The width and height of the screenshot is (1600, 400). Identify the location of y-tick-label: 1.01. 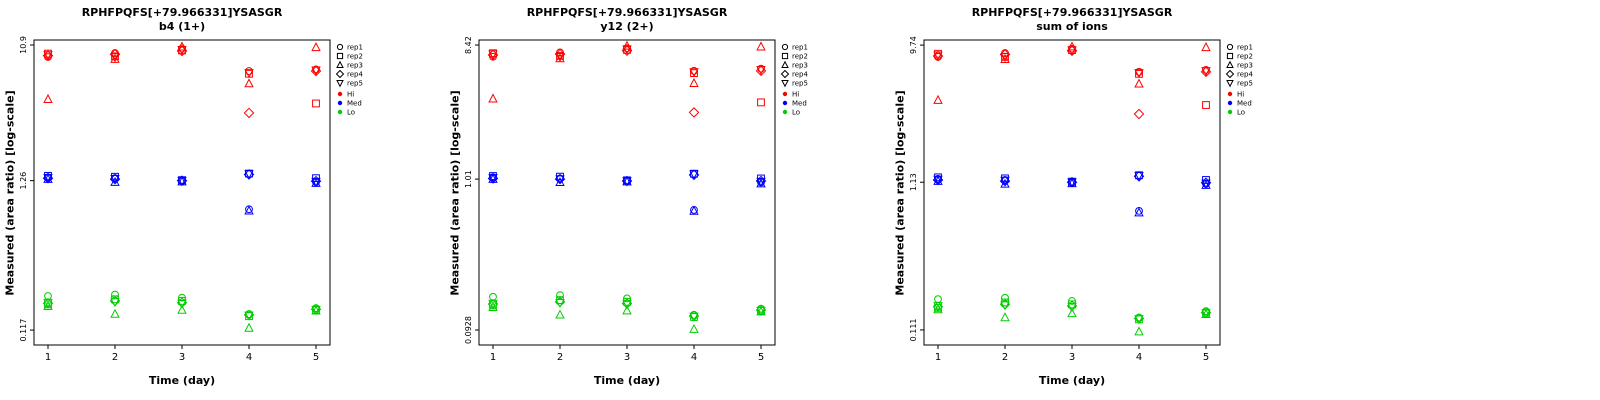
(468, 179).